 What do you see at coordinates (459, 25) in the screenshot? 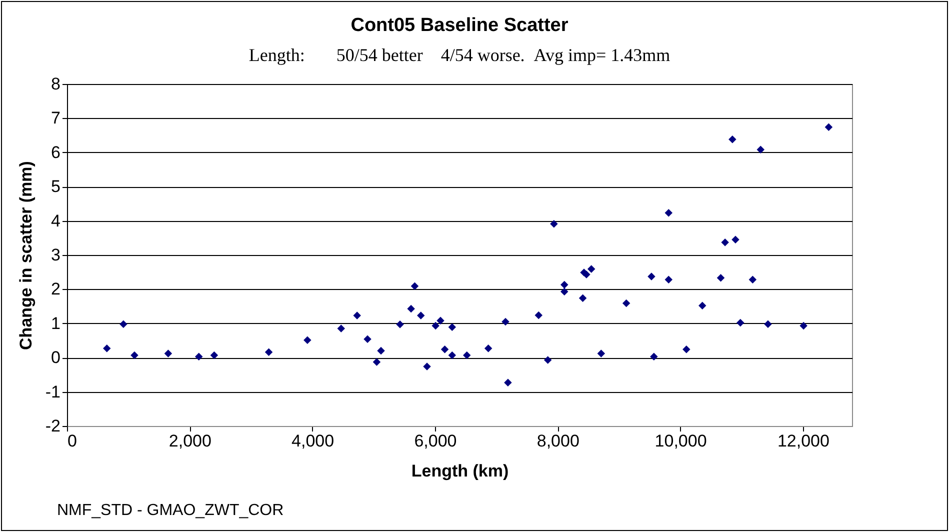
I see `chart-title: Cont05 Baseline Scatter` at bounding box center [459, 25].